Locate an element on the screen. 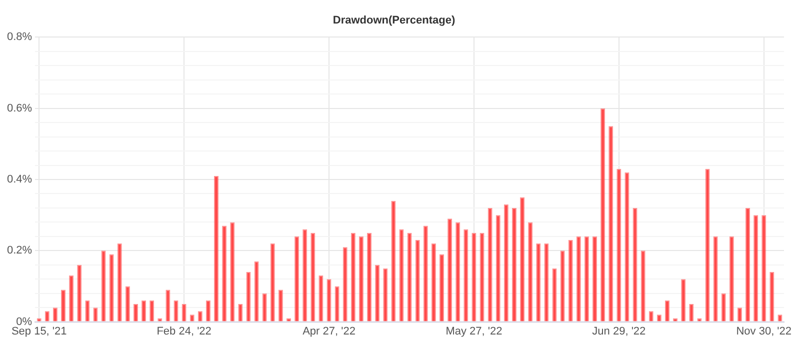 The image size is (796, 345). x-tick-label: Nov 30, '22 is located at coordinates (764, 331).